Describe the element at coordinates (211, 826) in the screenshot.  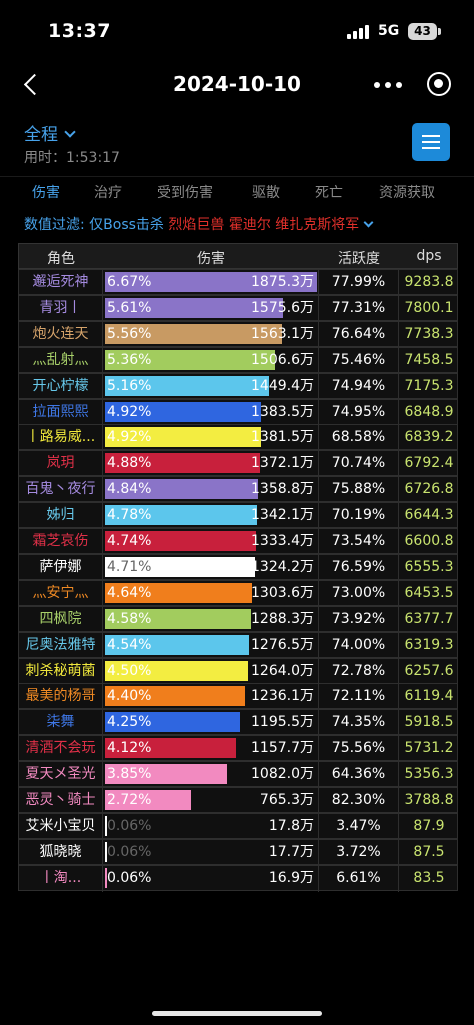
I see `damage-cell: 0.06% 17.8万` at that location.